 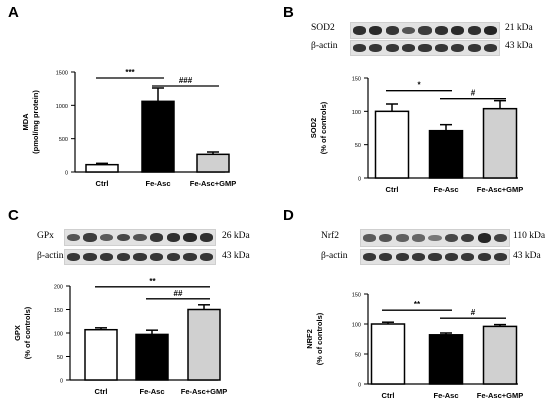 What do you see at coordinates (178, 293) in the screenshot?
I see `significance-label: ##` at bounding box center [178, 293].